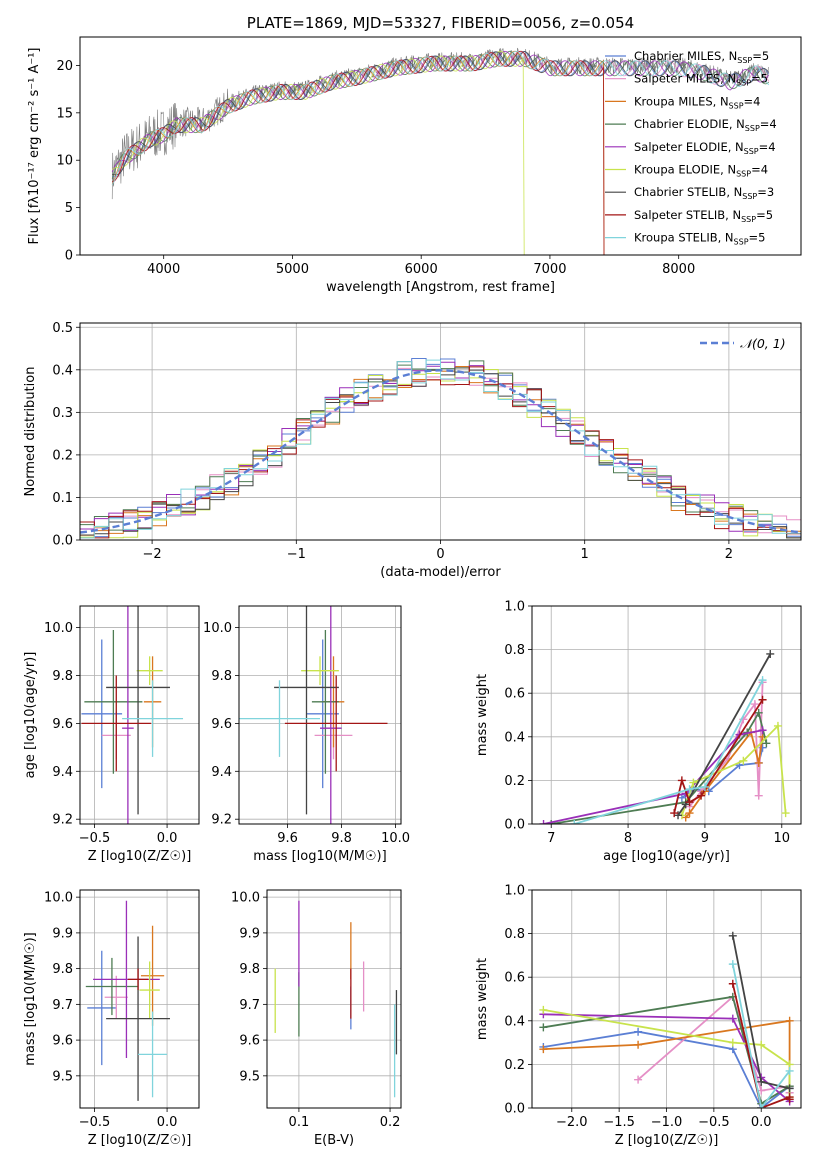 The image size is (819, 1170). What do you see at coordinates (685, 79) in the screenshot?
I see `legend-label-text: Salpeter MILES, N` at bounding box center [685, 79].